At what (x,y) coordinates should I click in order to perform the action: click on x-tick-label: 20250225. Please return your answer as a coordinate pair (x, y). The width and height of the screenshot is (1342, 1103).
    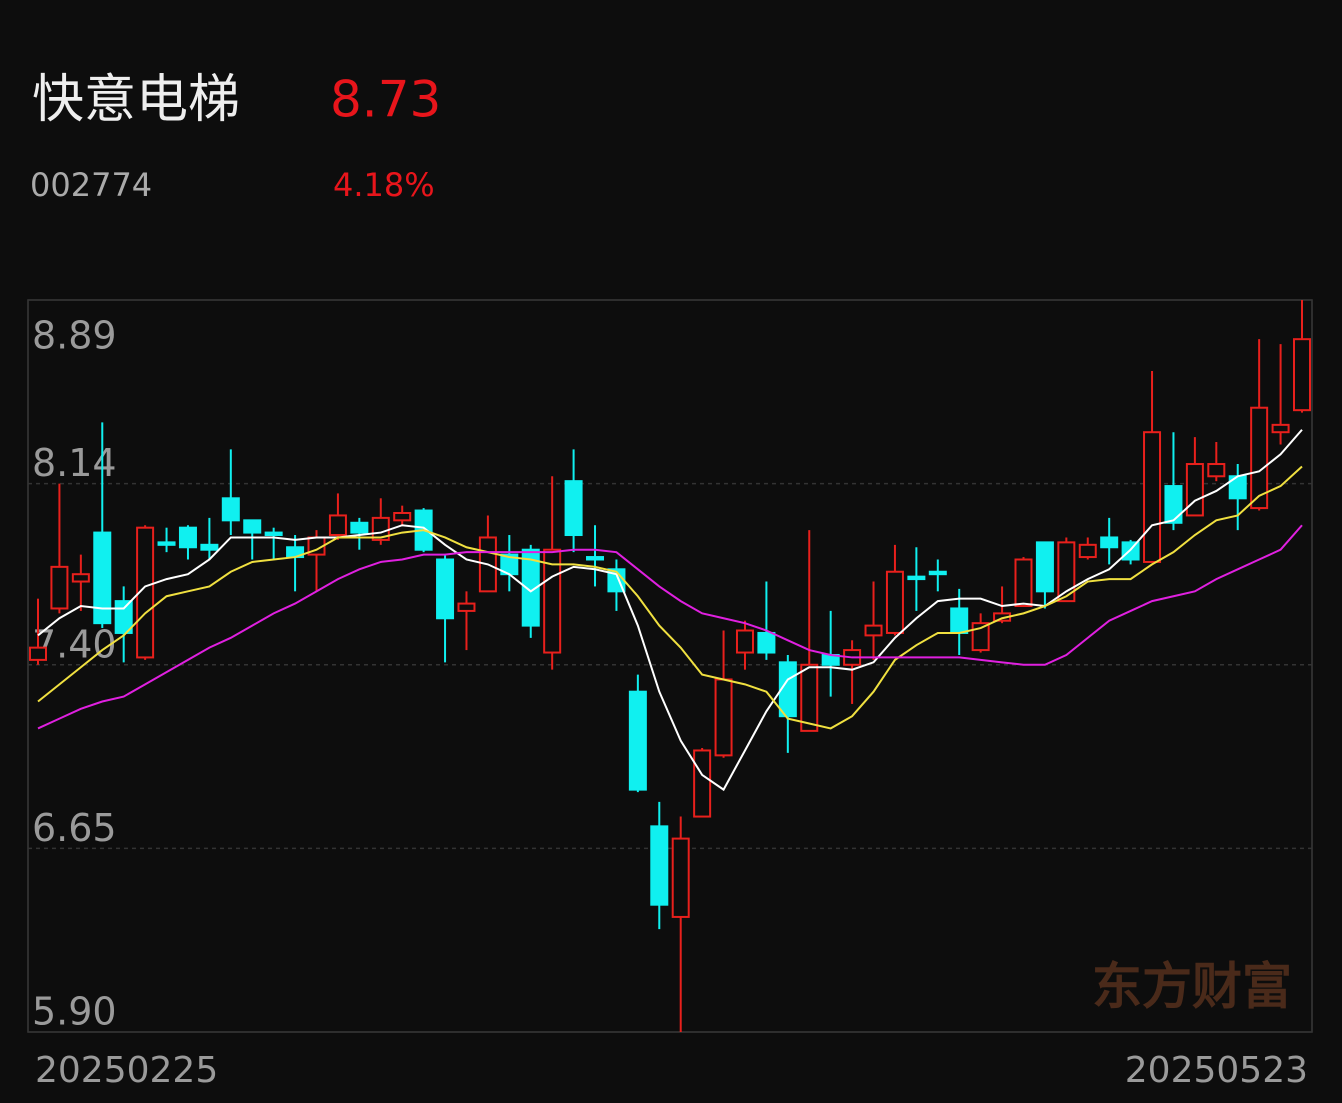
    Looking at the image, I should click on (126, 1070).